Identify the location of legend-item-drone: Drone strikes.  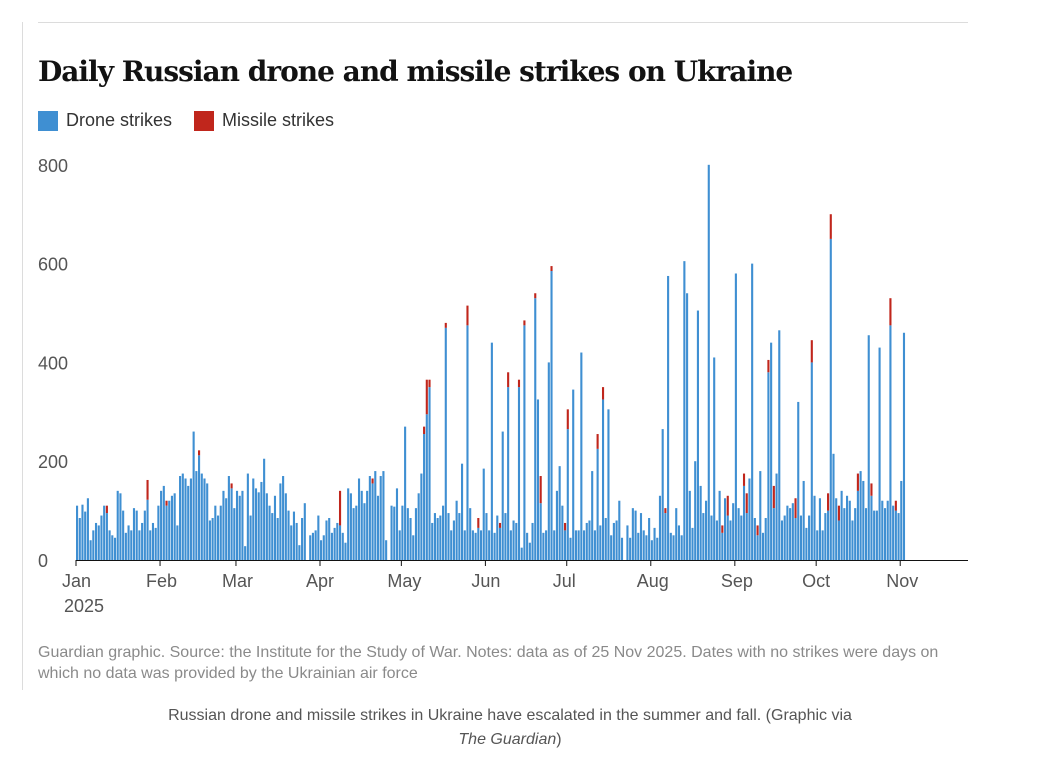
(105, 120).